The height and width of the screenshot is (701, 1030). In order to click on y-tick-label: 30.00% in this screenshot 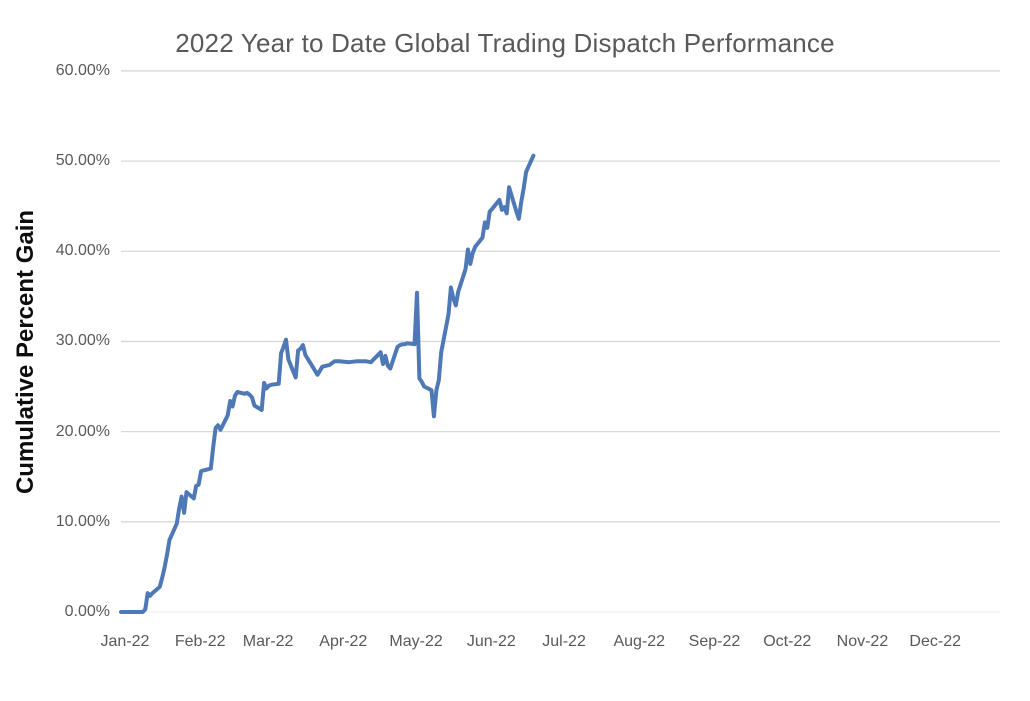, I will do `click(82, 341)`.